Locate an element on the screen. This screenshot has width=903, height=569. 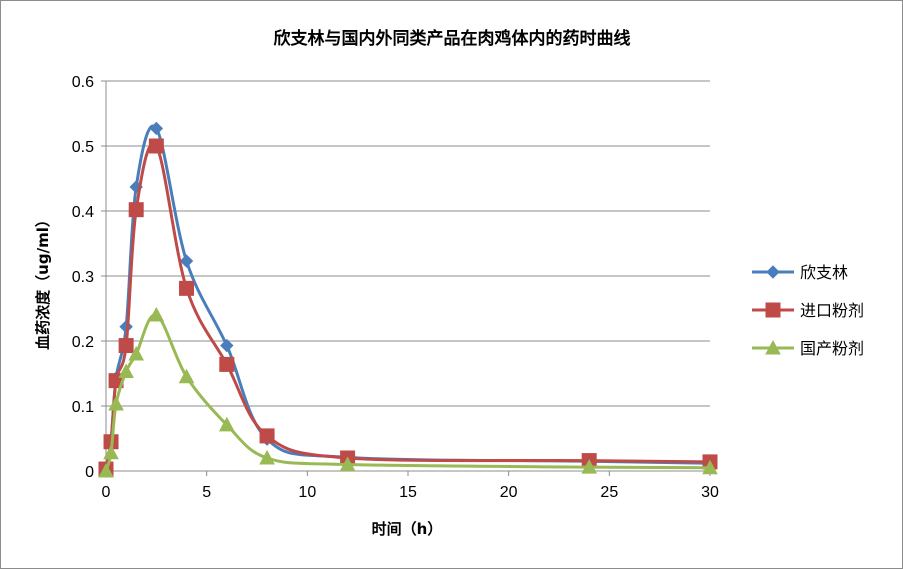
y-tick-label: 0.2 is located at coordinates (83, 342).